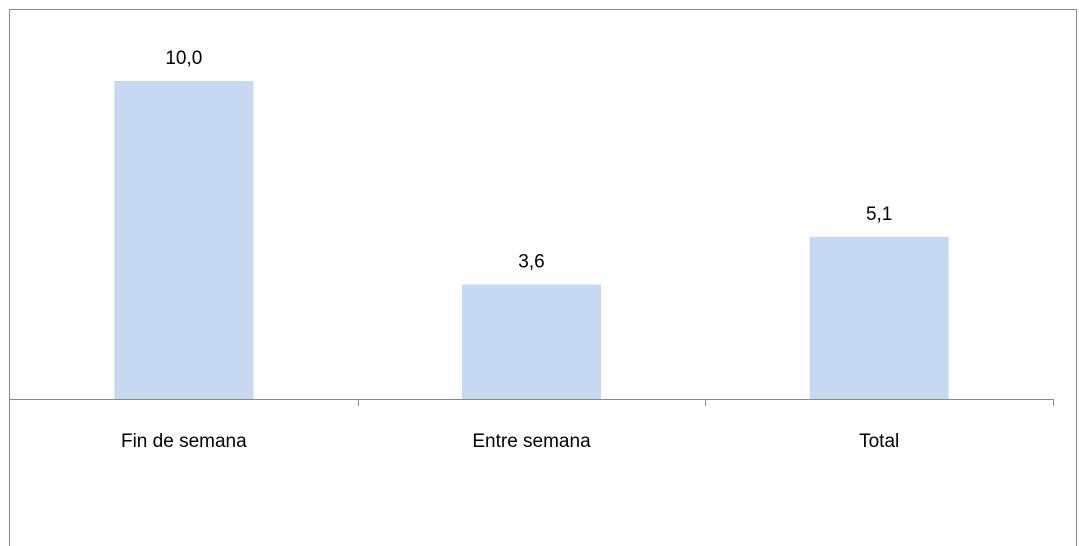 The width and height of the screenshot is (1079, 546). What do you see at coordinates (879, 214) in the screenshot?
I see `data-label-3: 5,1` at bounding box center [879, 214].